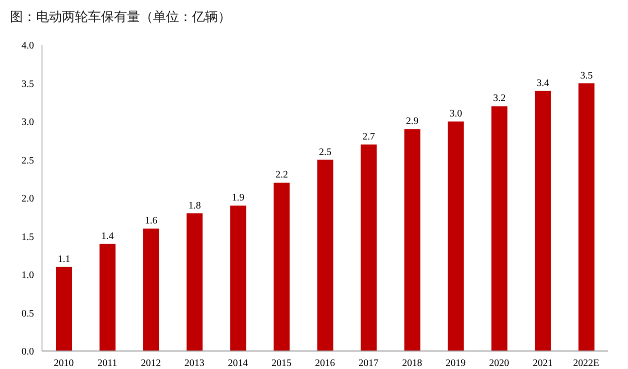 This screenshot has width=628, height=369. Describe the element at coordinates (543, 83) in the screenshot. I see `data-label: 3.4` at that location.